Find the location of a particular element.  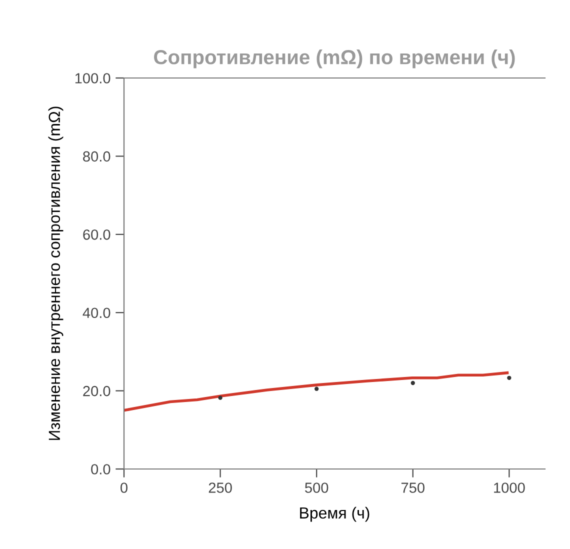

x-tick-label: 500 is located at coordinates (316, 487).